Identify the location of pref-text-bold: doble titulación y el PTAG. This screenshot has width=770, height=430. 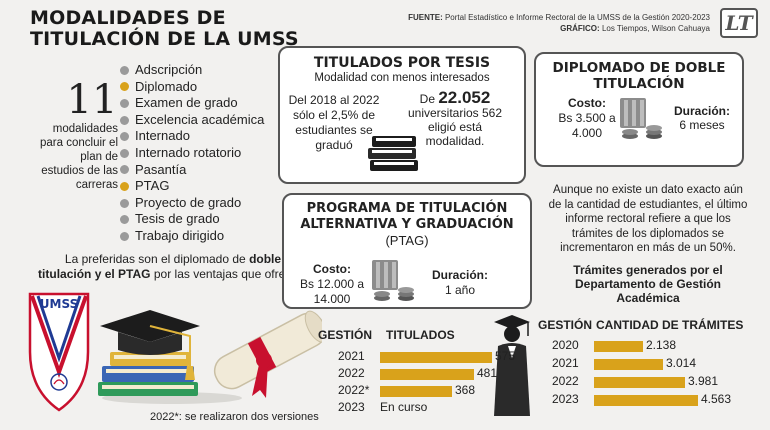
(160, 266).